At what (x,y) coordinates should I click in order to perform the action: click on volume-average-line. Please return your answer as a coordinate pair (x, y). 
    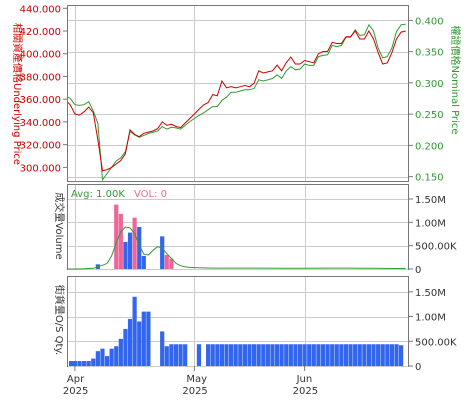
    Looking at the image, I should click on (237, 248).